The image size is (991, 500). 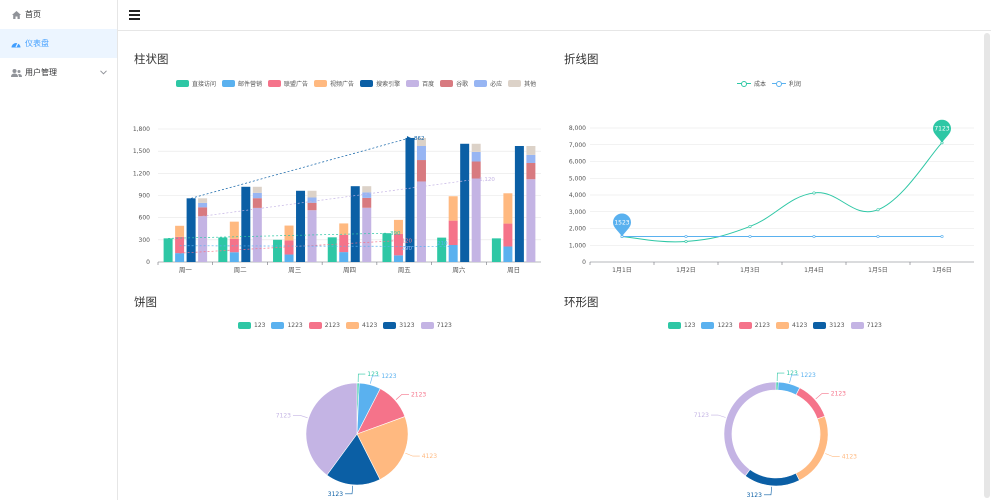 What do you see at coordinates (800, 325) in the screenshot?
I see `legend-label: 4123` at bounding box center [800, 325].